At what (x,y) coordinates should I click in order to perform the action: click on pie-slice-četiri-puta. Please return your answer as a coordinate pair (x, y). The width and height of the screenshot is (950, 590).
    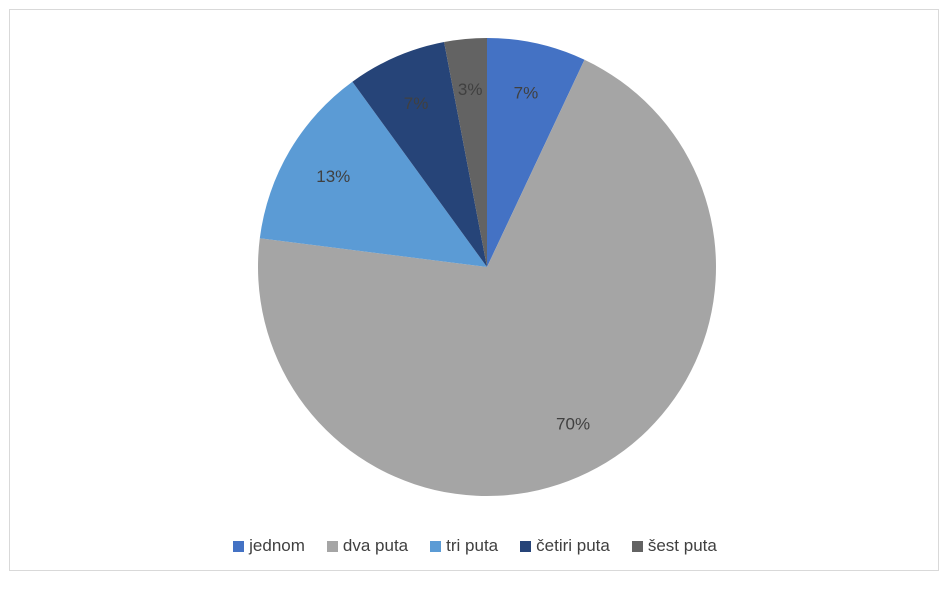
    Looking at the image, I should click on (419, 155).